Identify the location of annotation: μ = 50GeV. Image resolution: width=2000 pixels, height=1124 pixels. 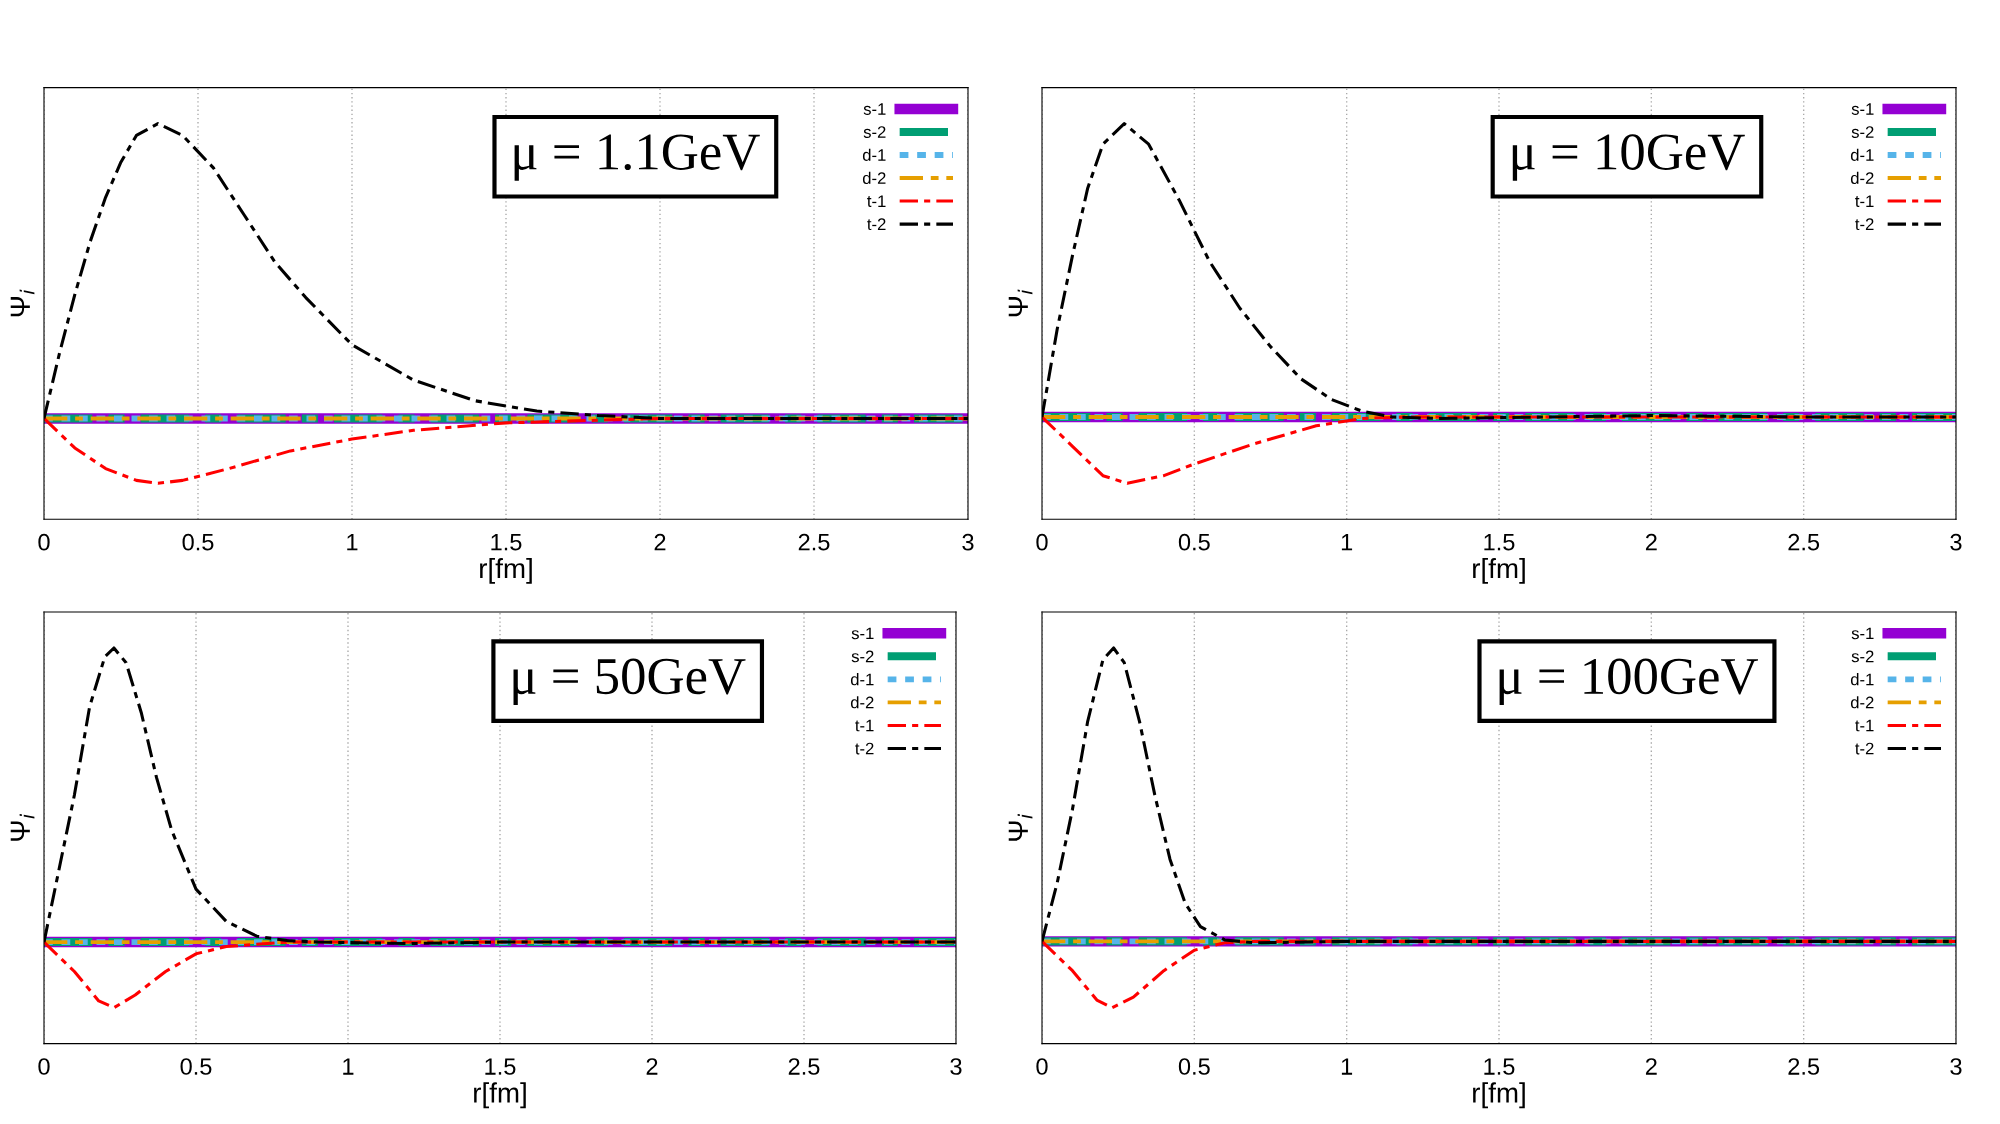
(629, 682).